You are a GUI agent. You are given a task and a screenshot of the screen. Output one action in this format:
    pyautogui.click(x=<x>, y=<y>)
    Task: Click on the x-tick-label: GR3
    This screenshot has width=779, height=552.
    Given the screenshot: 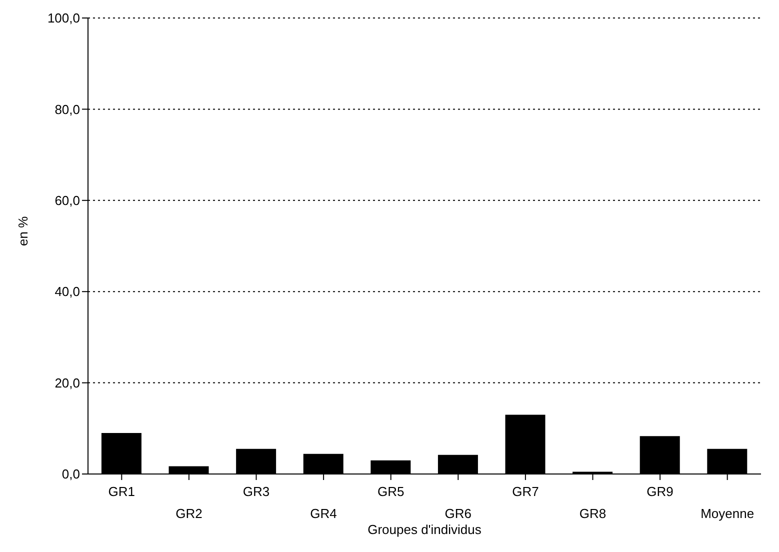 What is the action you would take?
    pyautogui.click(x=256, y=491)
    